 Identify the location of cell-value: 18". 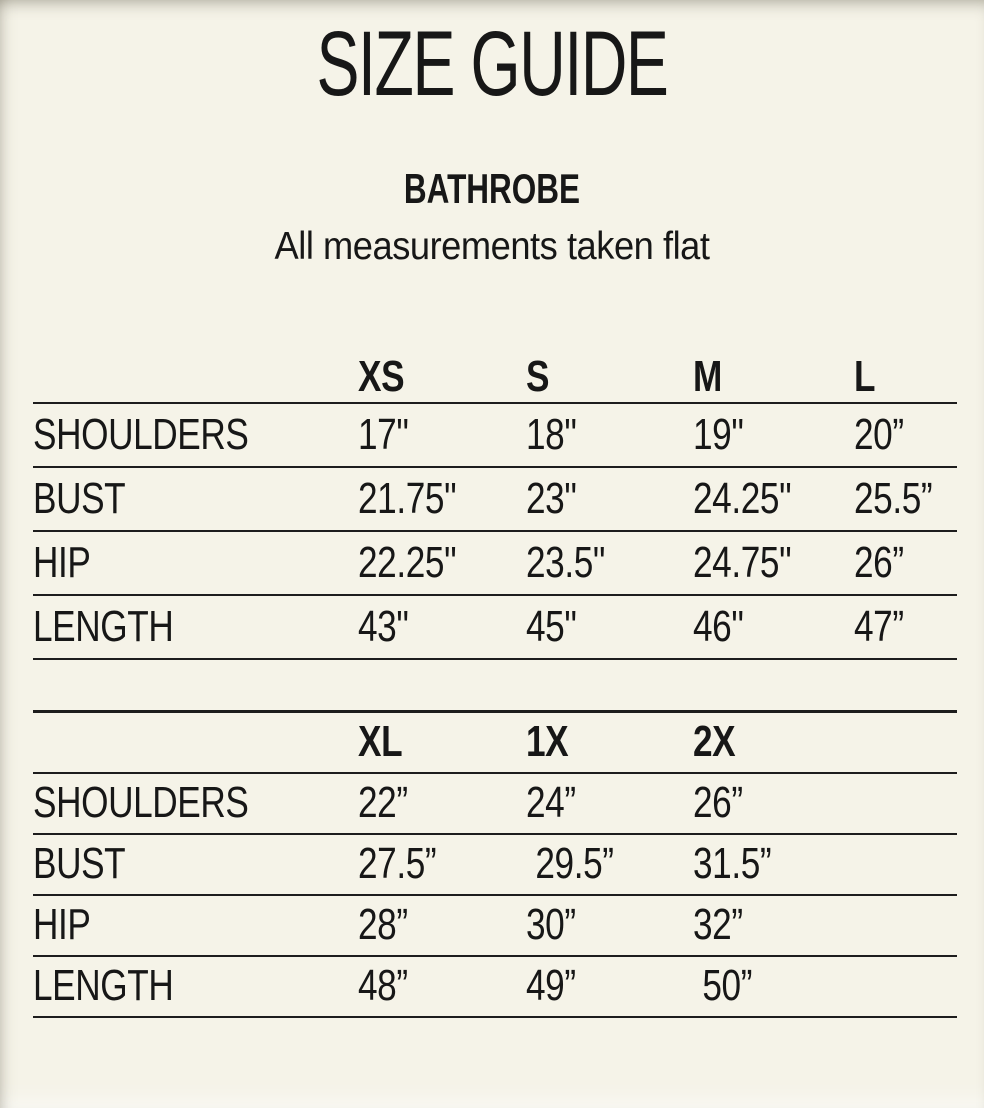
(551, 434).